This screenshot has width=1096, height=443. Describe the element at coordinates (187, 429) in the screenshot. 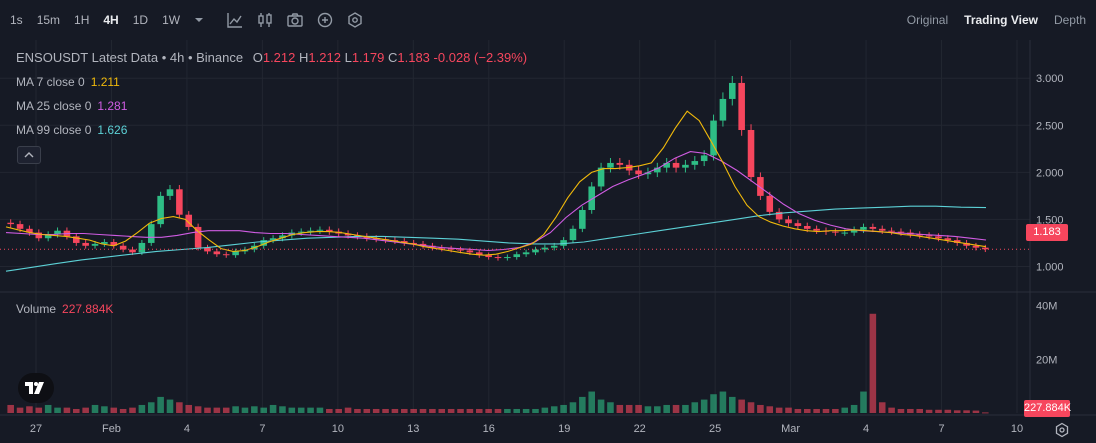

I see `time-tick-label: 4` at that location.